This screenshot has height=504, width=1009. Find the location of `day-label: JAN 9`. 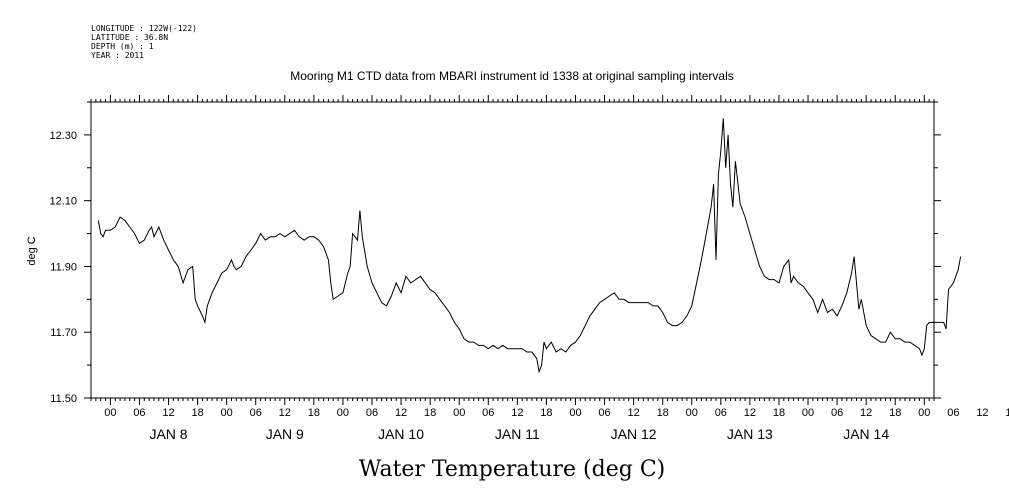

day-label: JAN 9 is located at coordinates (285, 434).